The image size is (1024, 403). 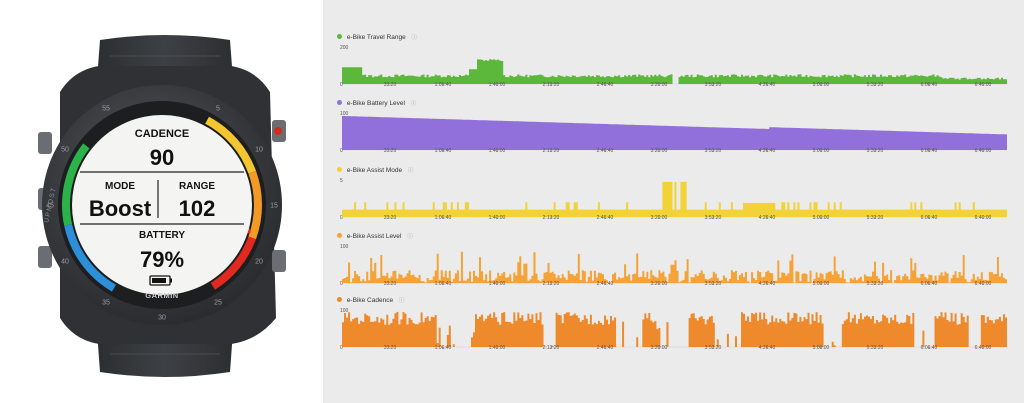 I want to click on cadence-value: 90, so click(x=162, y=157).